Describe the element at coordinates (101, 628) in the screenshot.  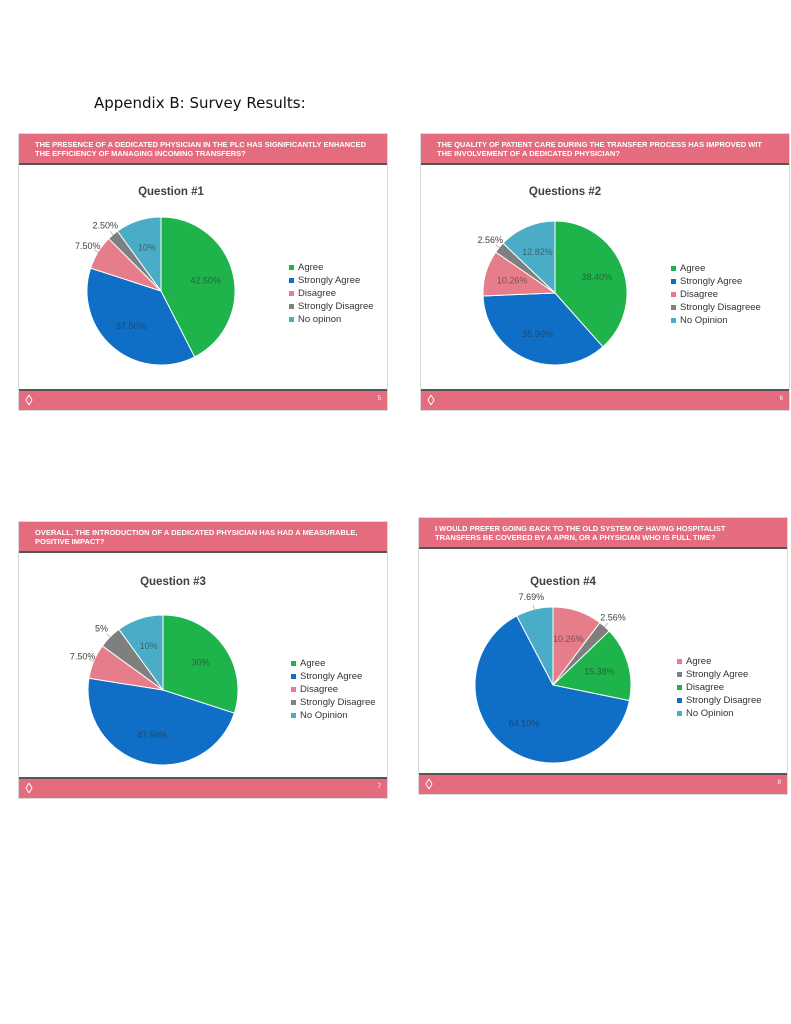
I see `data-label: 5%` at that location.